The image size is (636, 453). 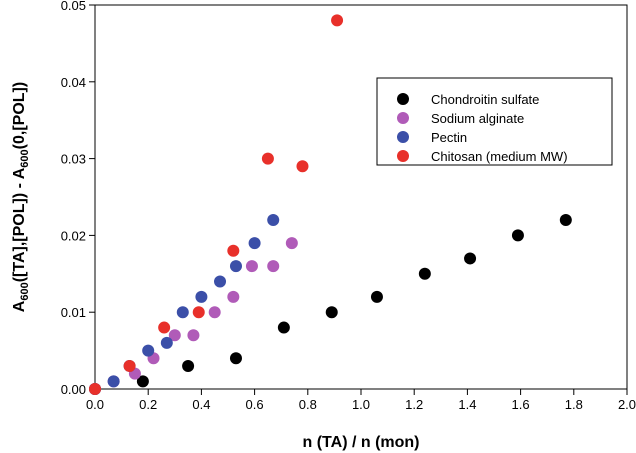 I want to click on x-tick-label: 0.0, so click(x=95, y=404).